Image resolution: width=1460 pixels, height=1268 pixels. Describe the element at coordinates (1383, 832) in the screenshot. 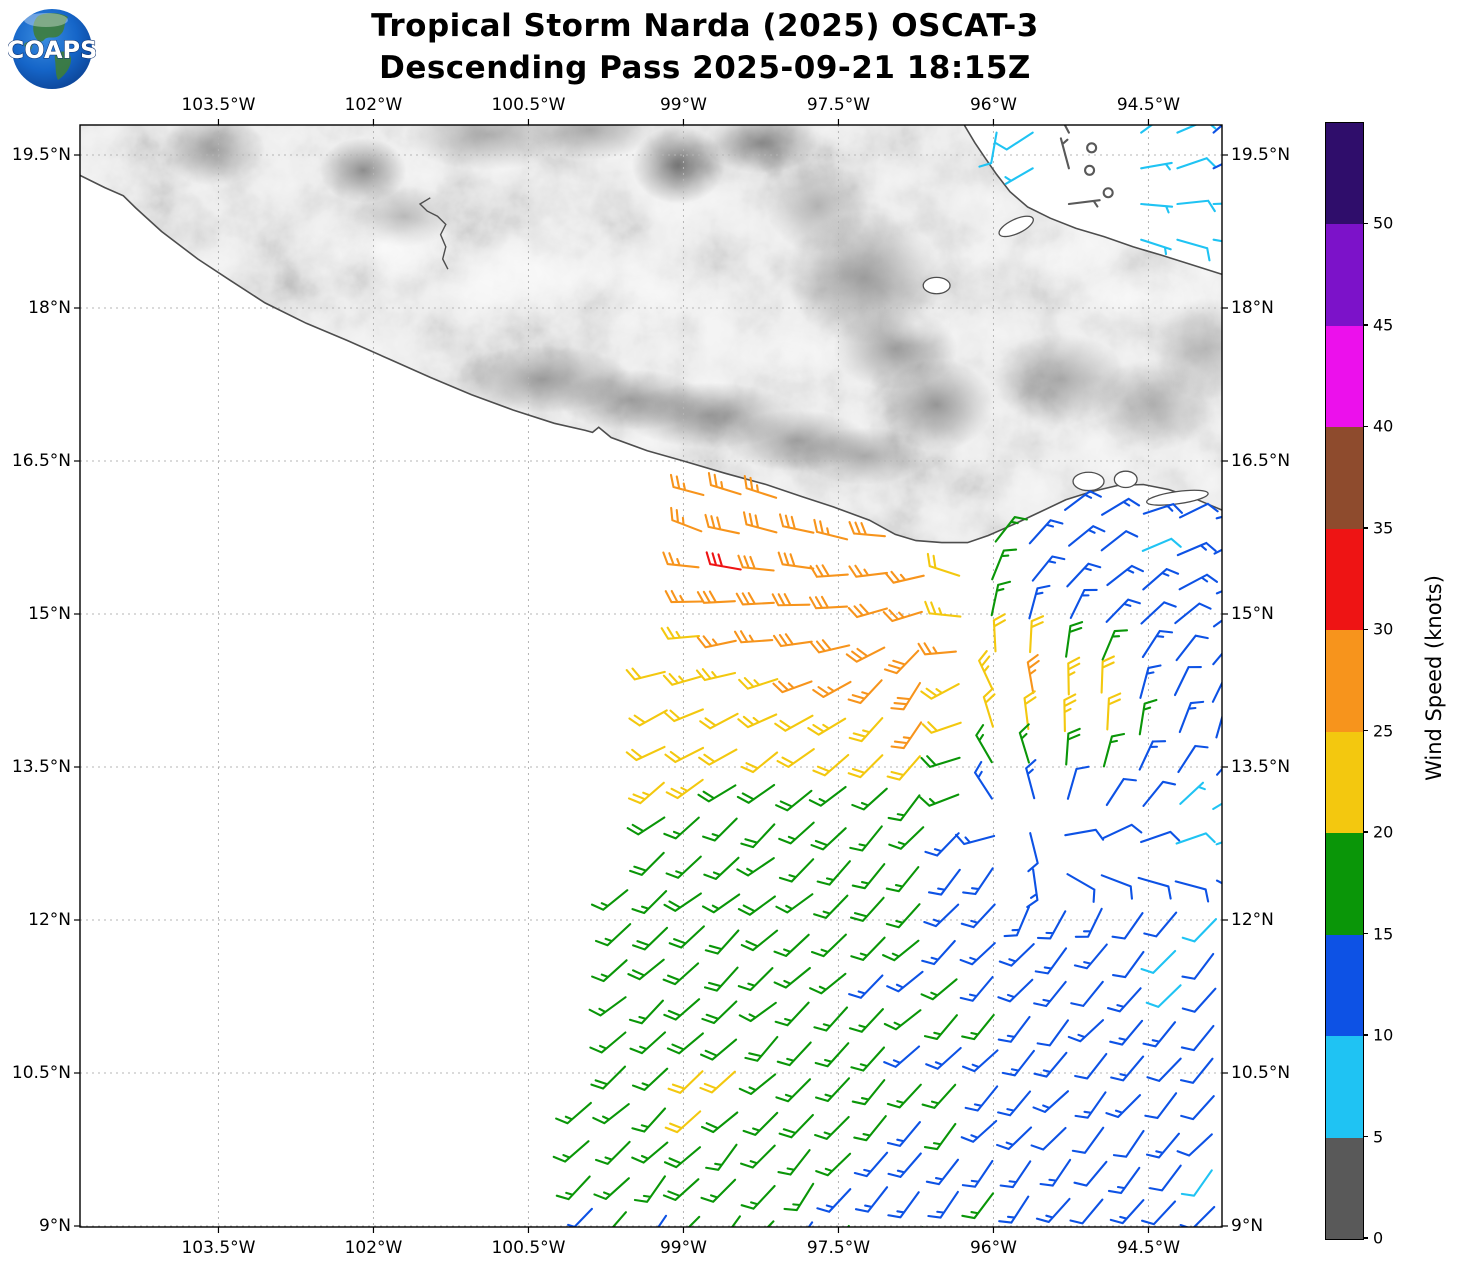

I see `colorbar-tick-label: 20` at that location.